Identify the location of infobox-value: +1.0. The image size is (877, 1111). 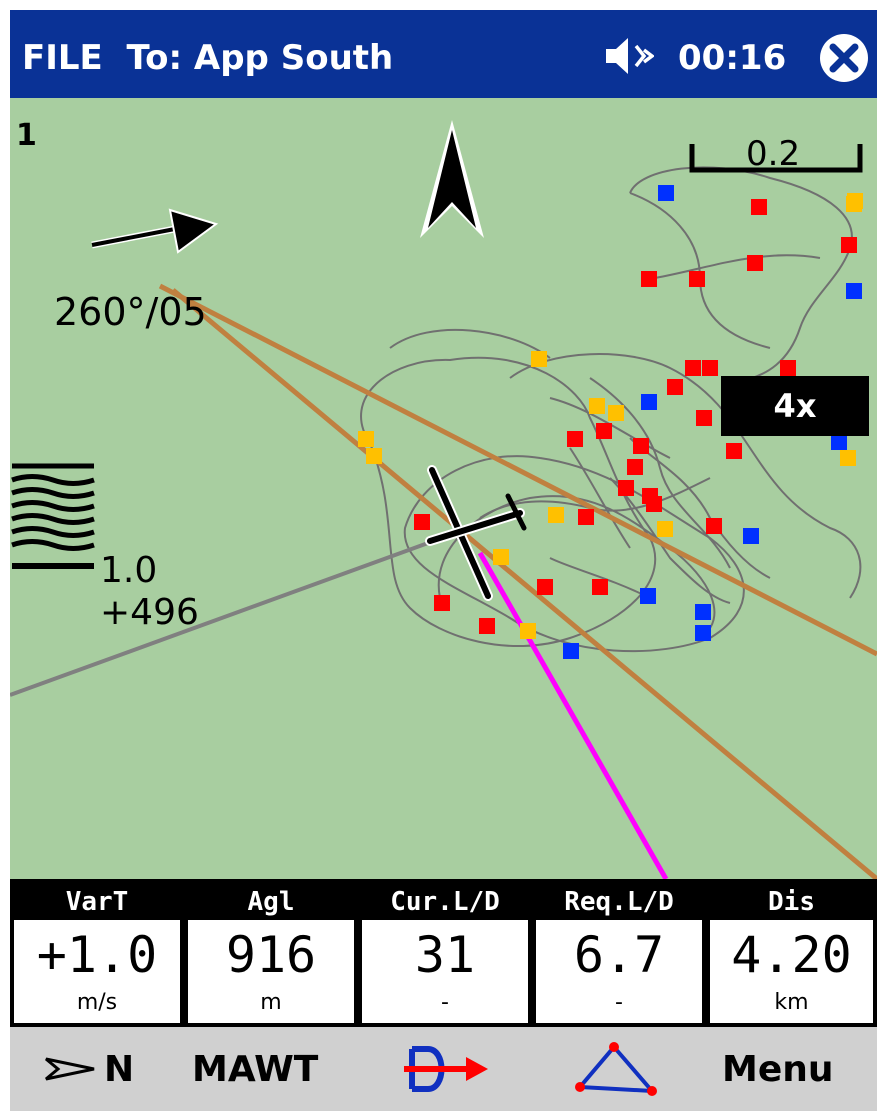
(97, 955).